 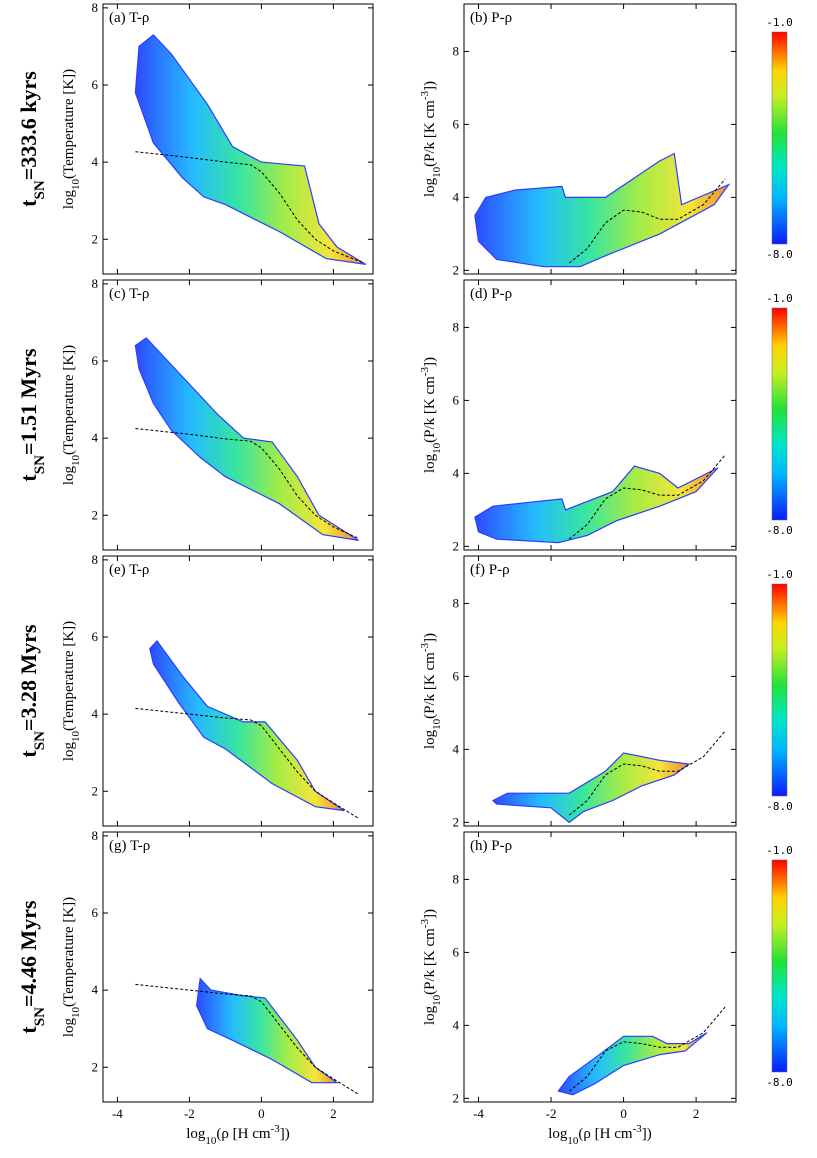 I want to click on panel-title: (b) P-ρ, so click(x=491, y=18).